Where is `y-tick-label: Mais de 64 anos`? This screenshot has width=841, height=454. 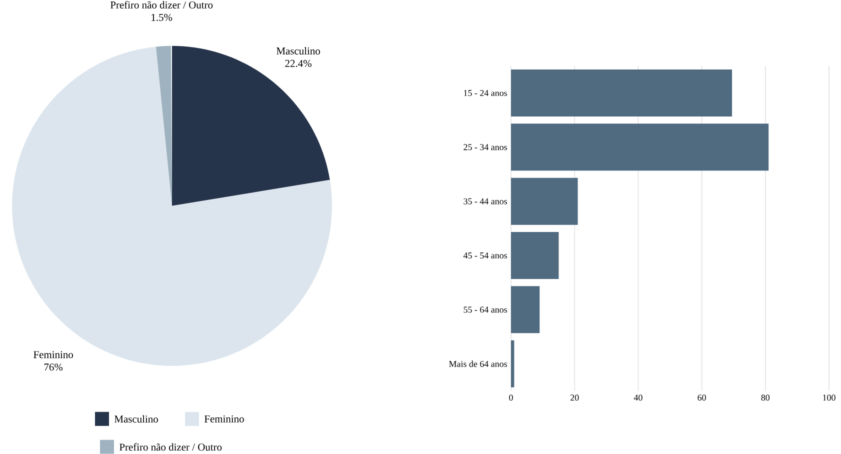 y-tick-label: Mais de 64 anos is located at coordinates (478, 364).